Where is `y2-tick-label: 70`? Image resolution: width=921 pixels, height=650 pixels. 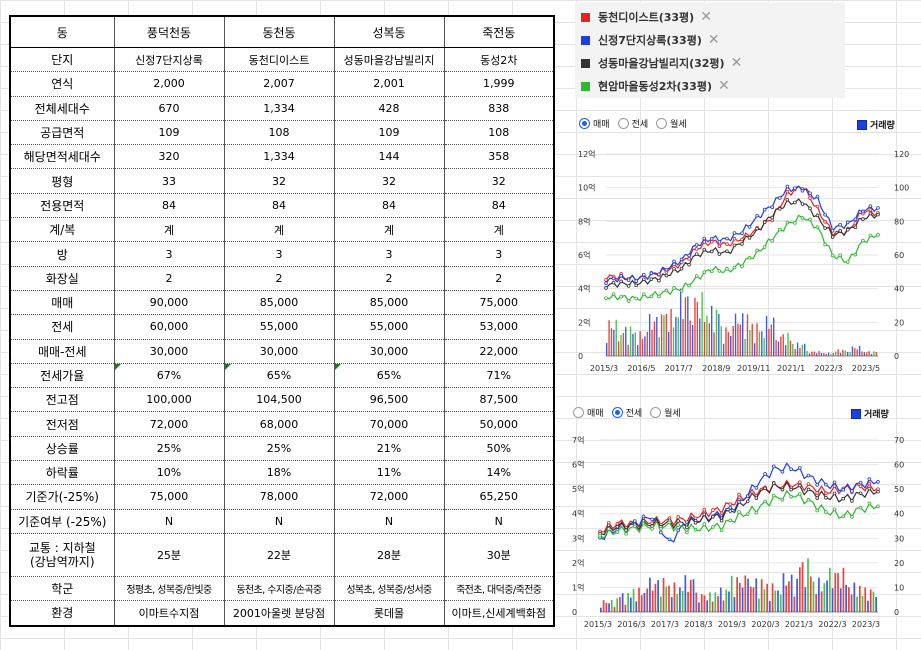 y2-tick-label: 70 is located at coordinates (899, 440).